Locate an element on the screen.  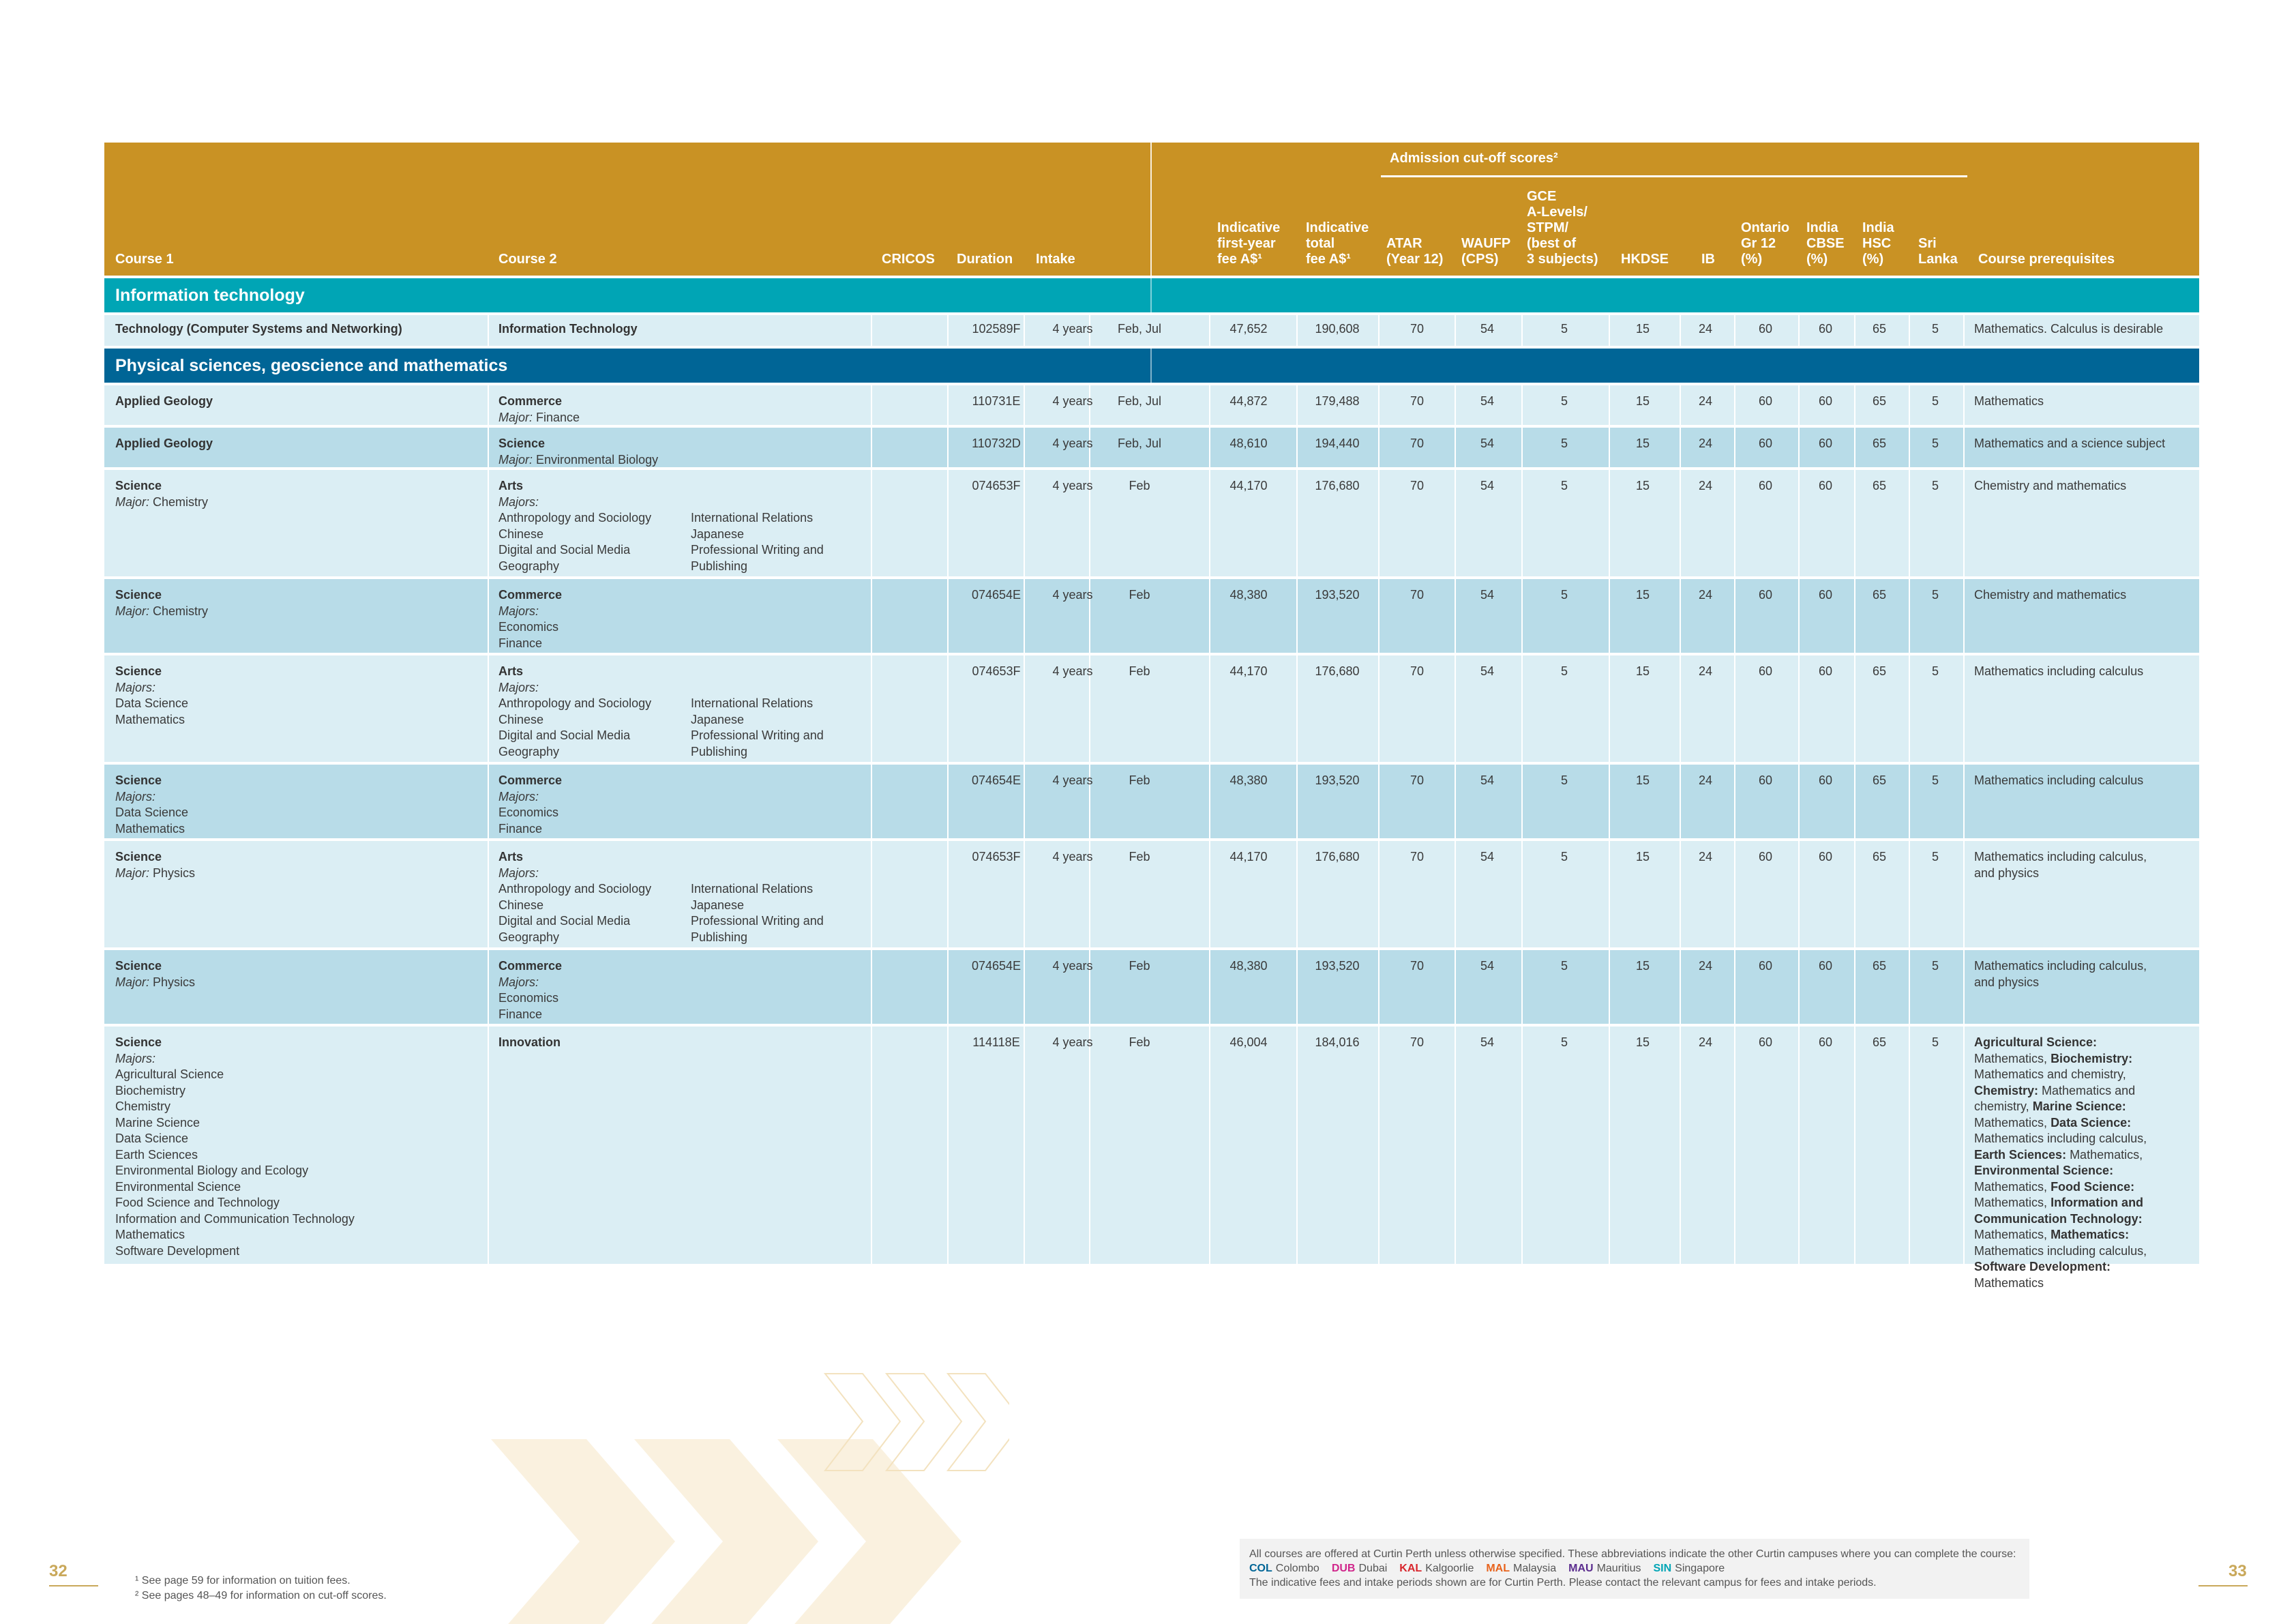
header-course1: Course 1 is located at coordinates (144, 259).